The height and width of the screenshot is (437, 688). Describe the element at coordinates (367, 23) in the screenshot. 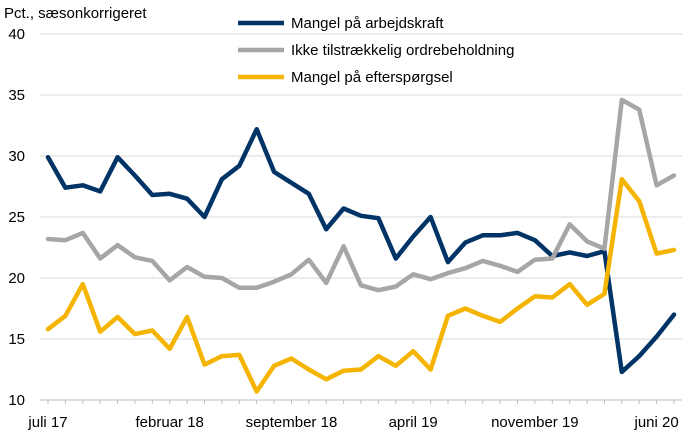

I see `legend-label: Mangel på arbejdskraft` at that location.